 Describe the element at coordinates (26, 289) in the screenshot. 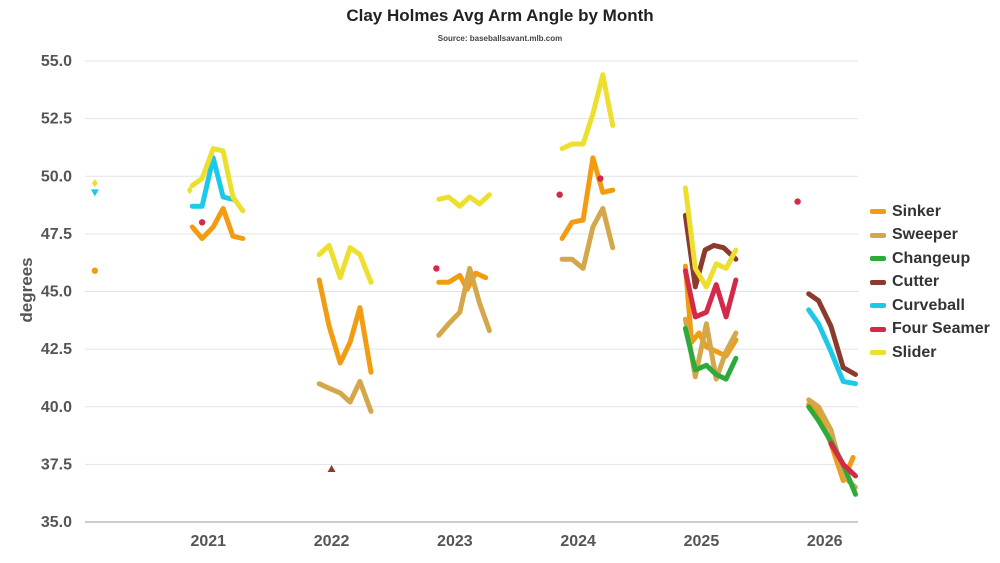

I see `y-axis-label: degrees` at that location.